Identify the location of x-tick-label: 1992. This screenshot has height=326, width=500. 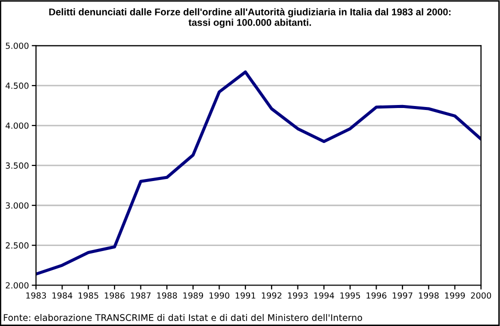
(272, 295).